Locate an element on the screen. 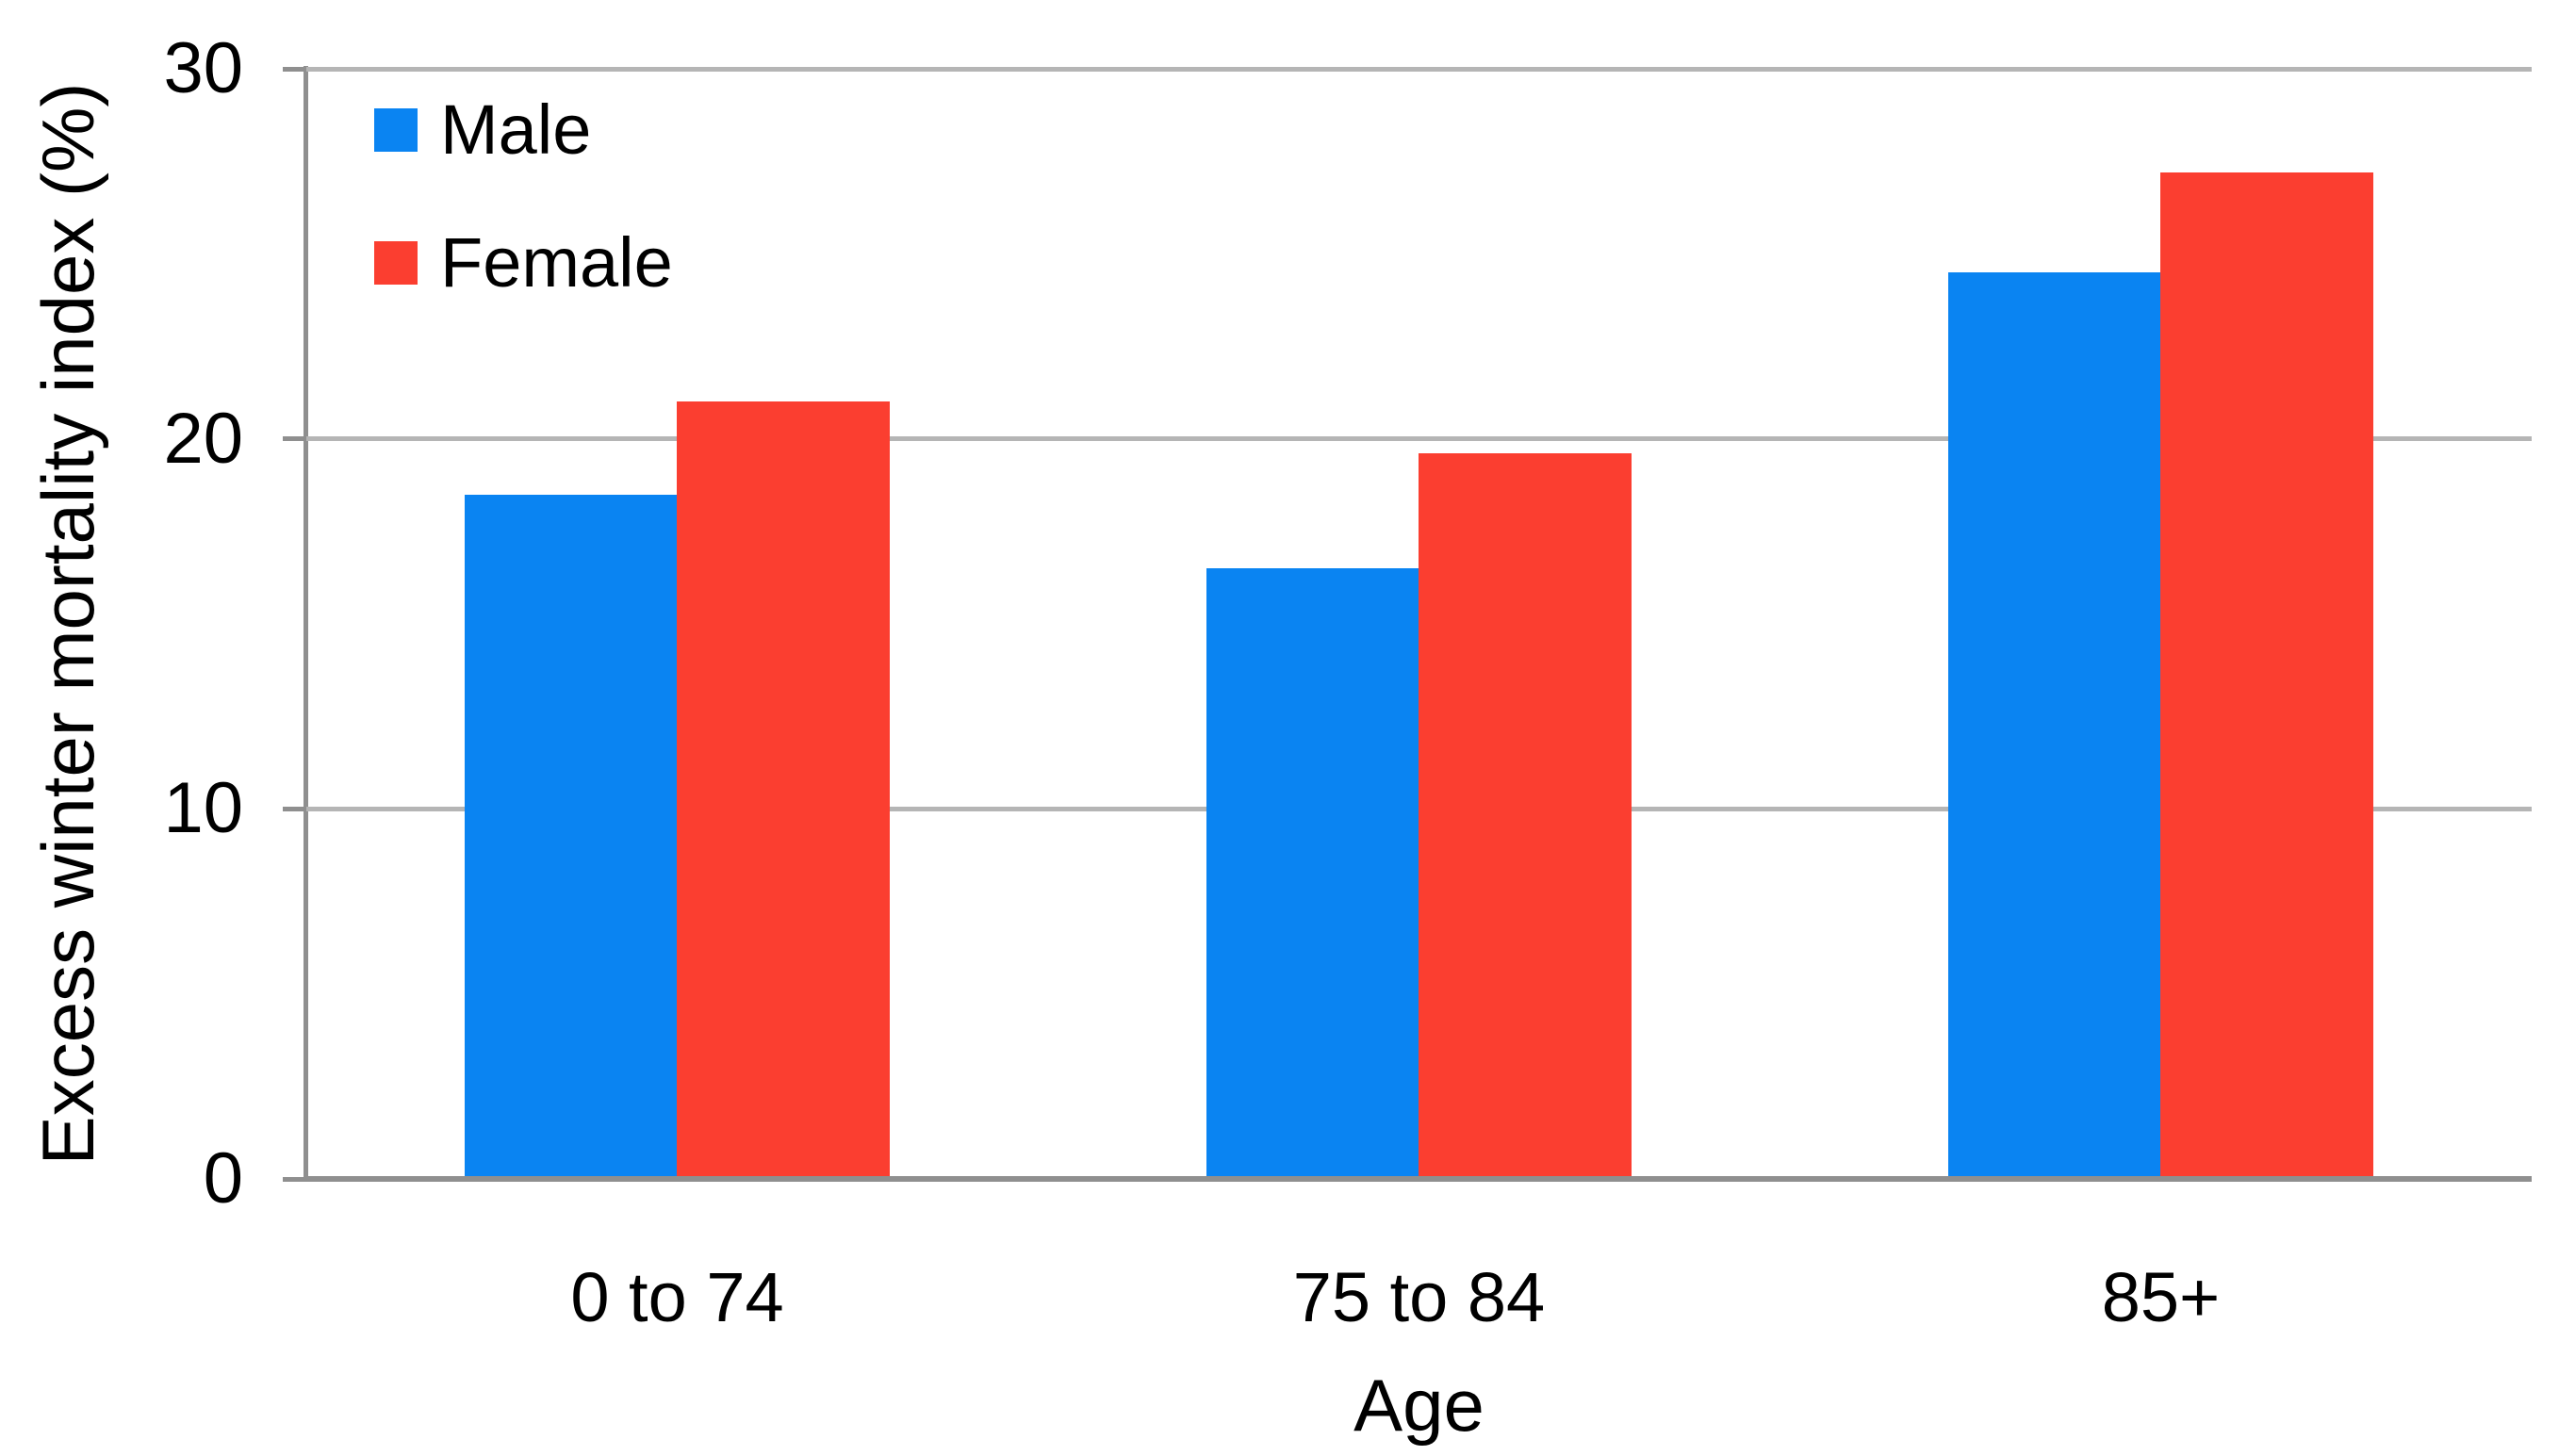 This screenshot has height=1456, width=2559. female-swatch-icon is located at coordinates (396, 263).